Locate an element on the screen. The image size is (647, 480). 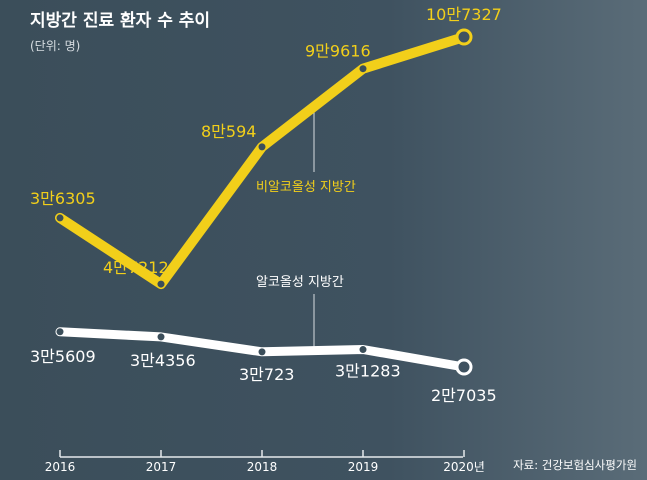
data-label-alcoholic-1: 3만4356 is located at coordinates (163, 360).